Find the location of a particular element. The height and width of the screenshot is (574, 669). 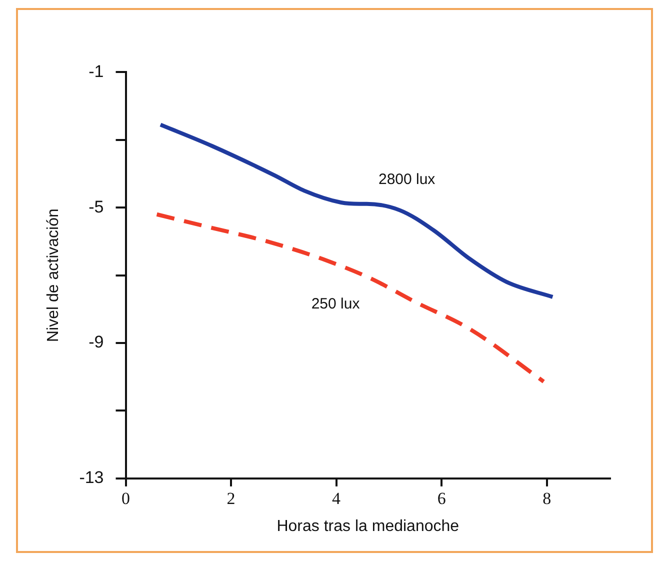

y-tick-label: -5 is located at coordinates (96, 206).